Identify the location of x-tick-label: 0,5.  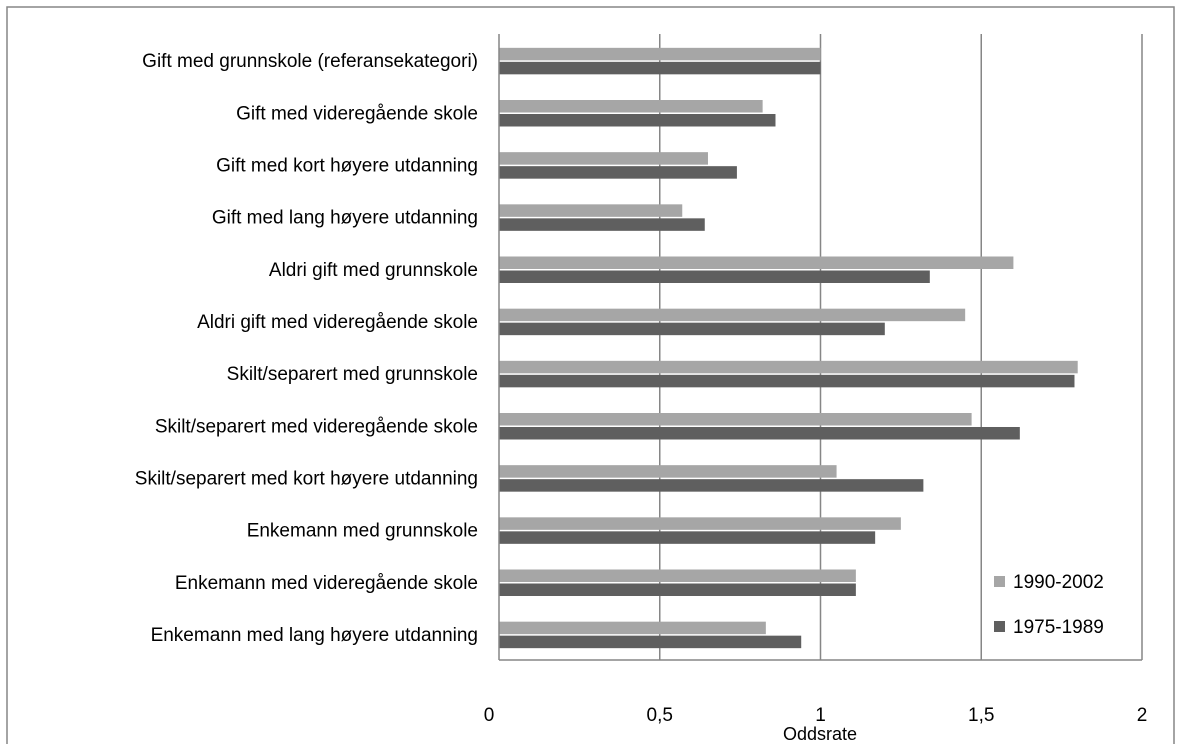
(660, 715).